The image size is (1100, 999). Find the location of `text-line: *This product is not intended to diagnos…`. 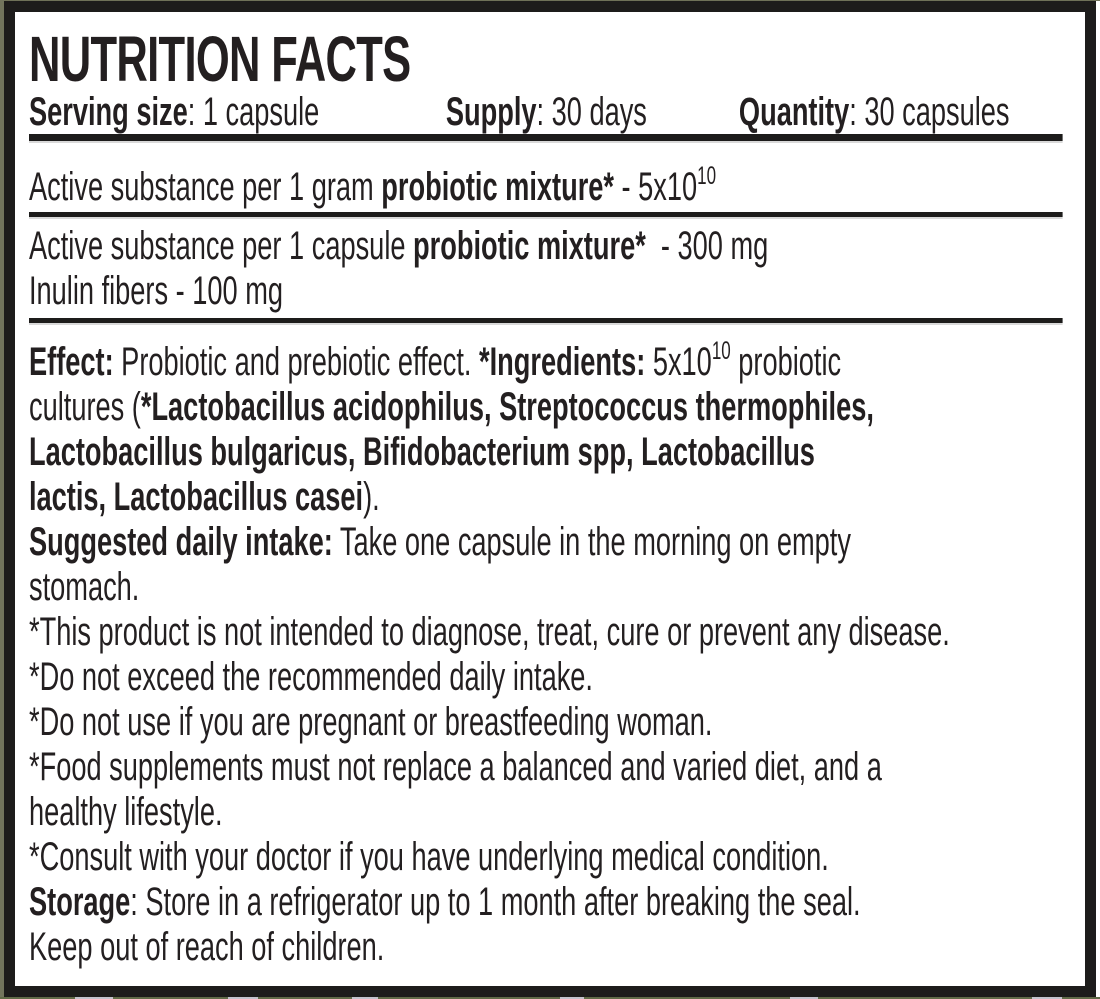

text-line: *This product is not intended to diagnos… is located at coordinates (554, 632).